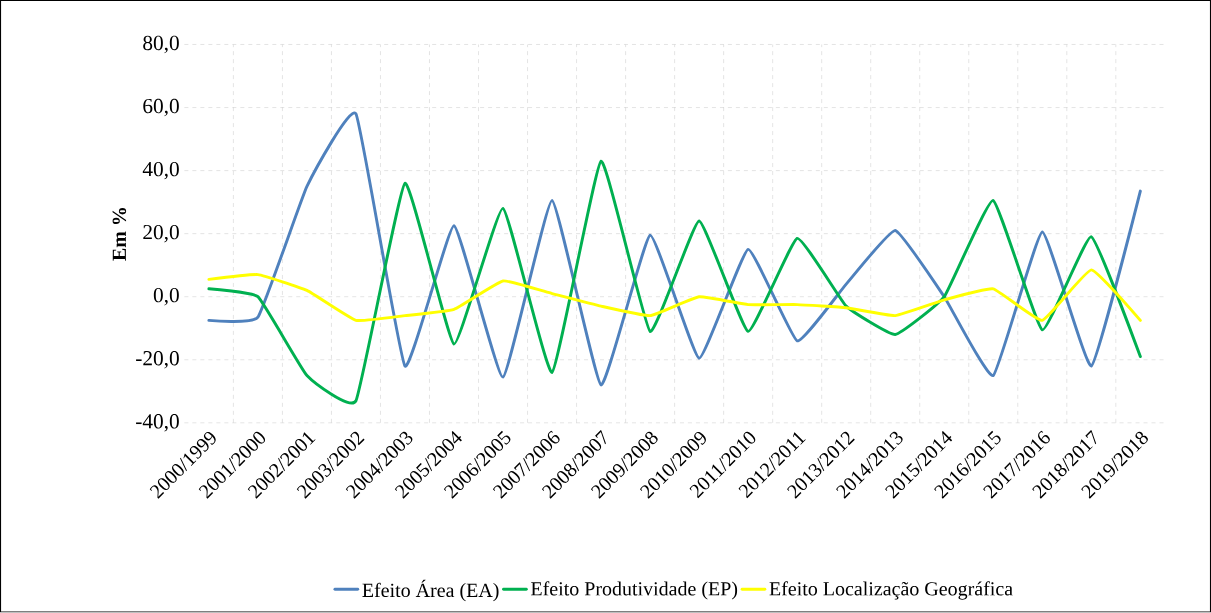  Describe the element at coordinates (430, 590) in the screenshot. I see `legend-label: Efeito Área (EA)` at that location.